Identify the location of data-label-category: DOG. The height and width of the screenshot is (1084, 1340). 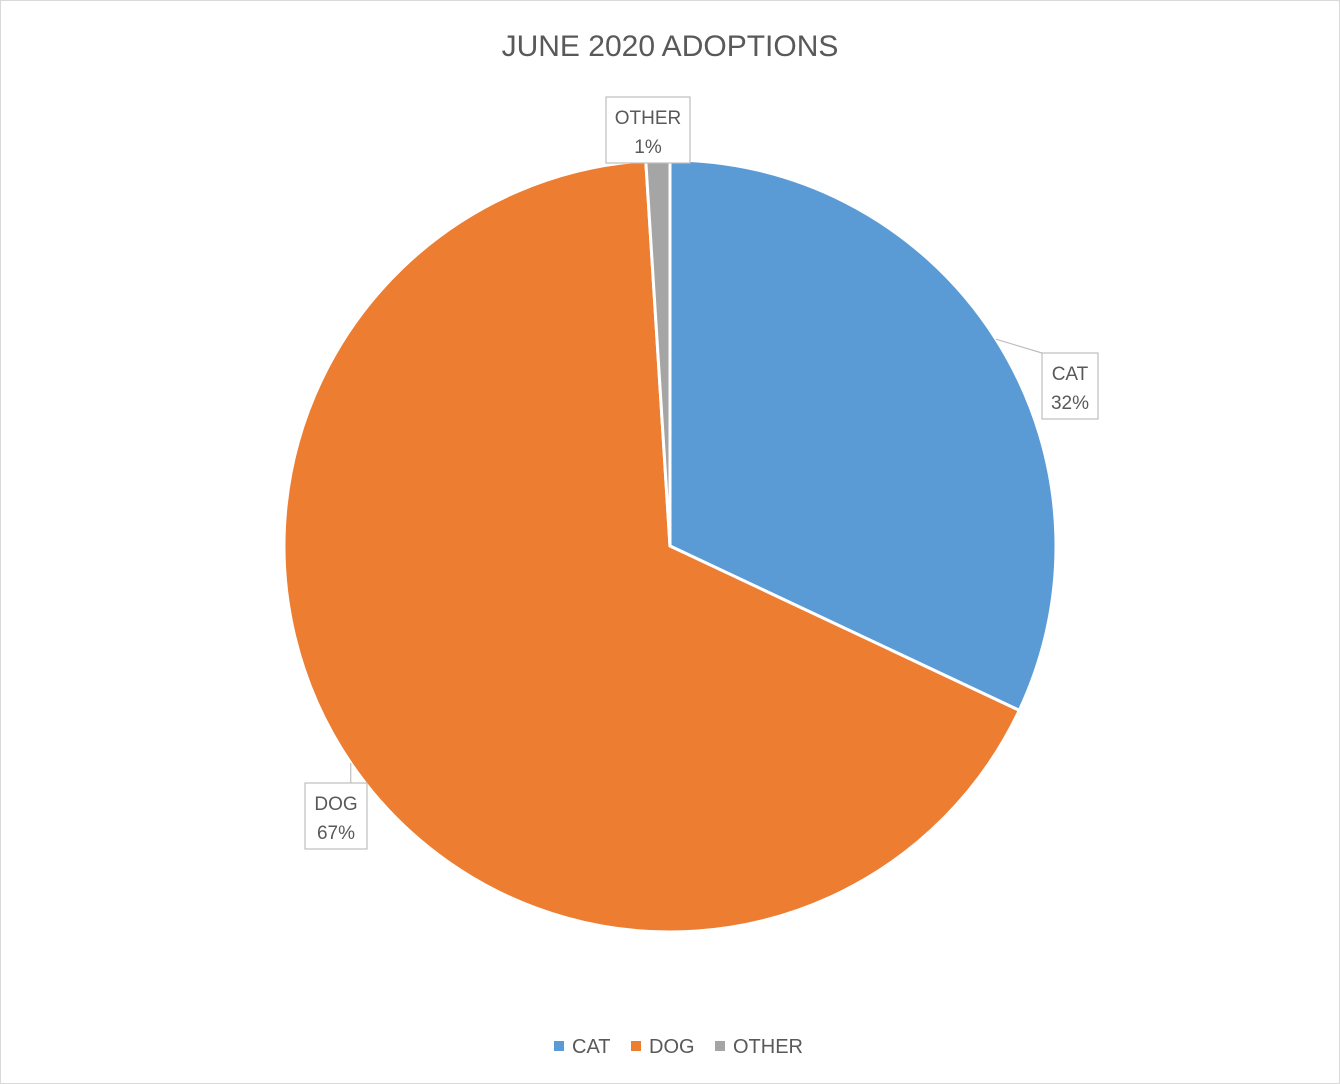
(335, 804).